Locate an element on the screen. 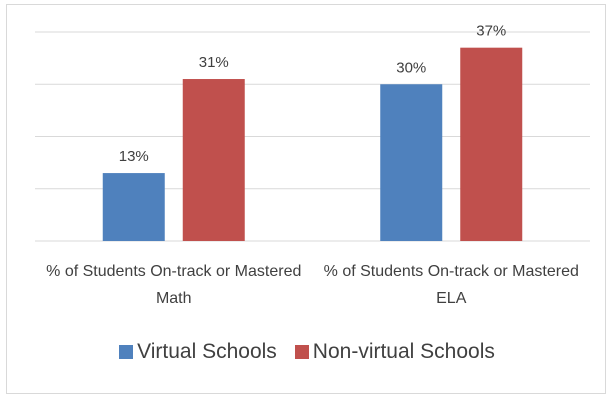 The width and height of the screenshot is (614, 400). value-label: 13% is located at coordinates (134, 156).